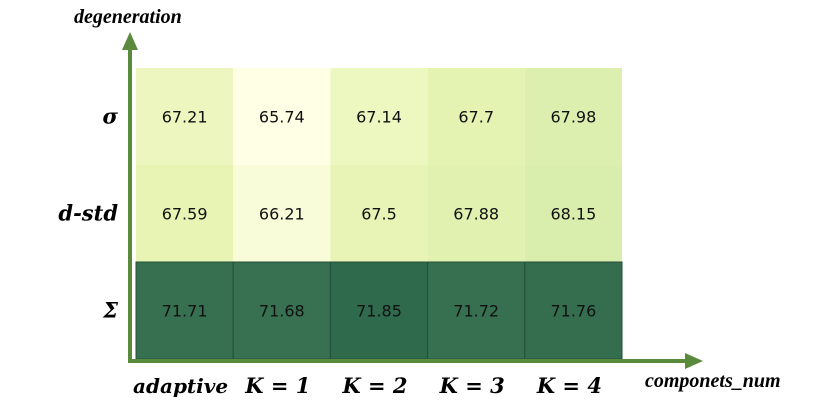 The image size is (831, 408). I want to click on cell-value-label: 67.7, so click(476, 117).